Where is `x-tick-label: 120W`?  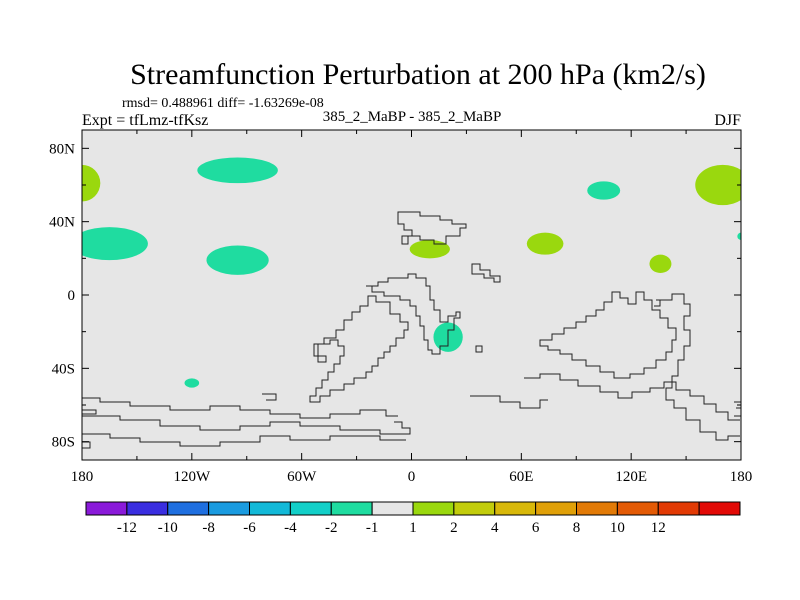
x-tick-label: 120W is located at coordinates (192, 477).